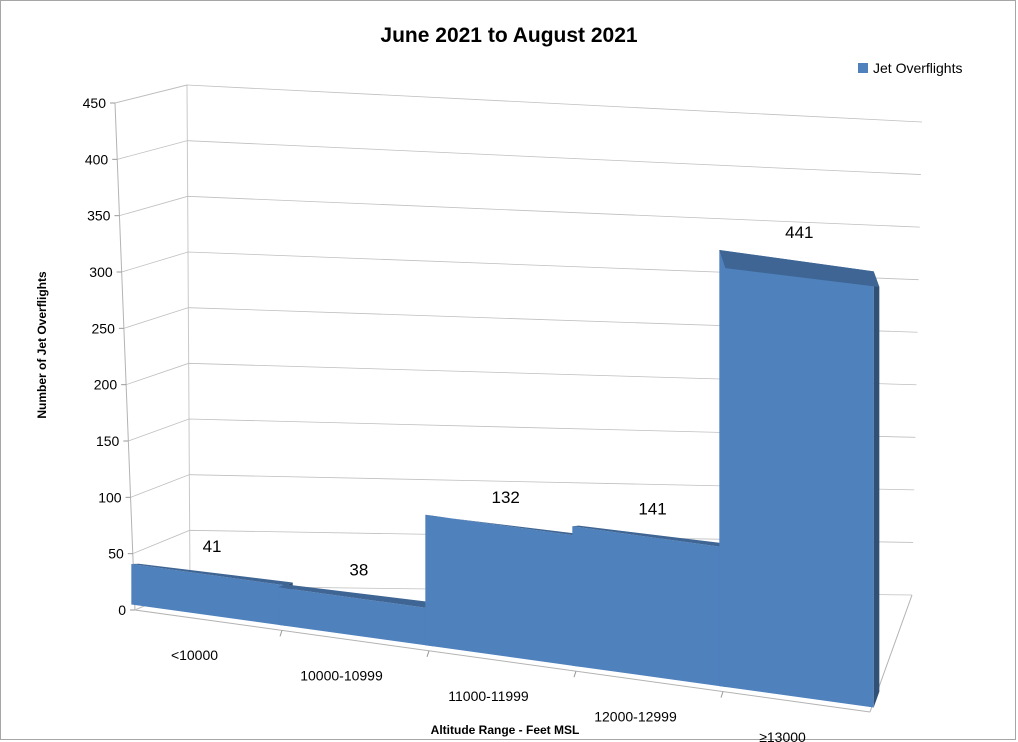  What do you see at coordinates (110, 497) in the screenshot?
I see `y-tick-label: 100` at bounding box center [110, 497].